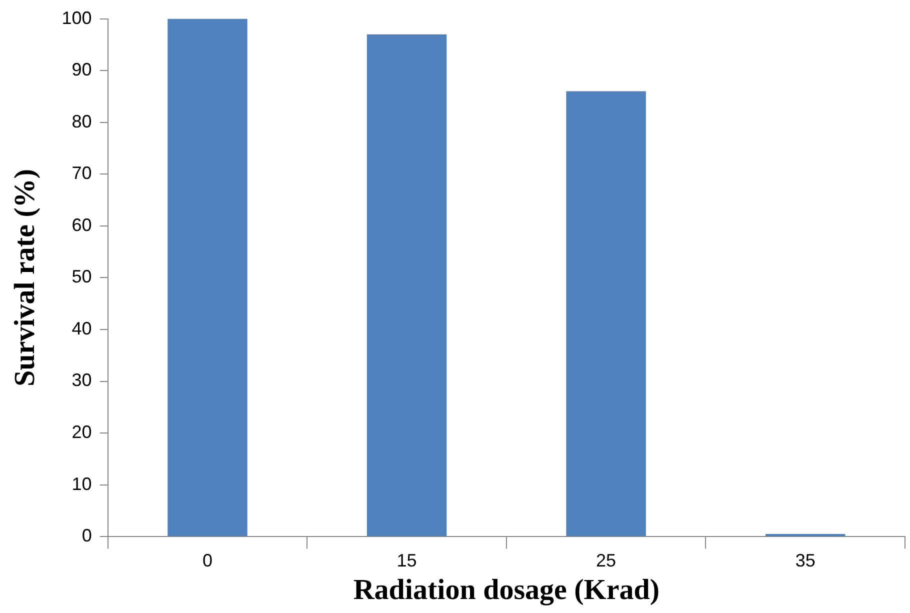 The height and width of the screenshot is (613, 910). Describe the element at coordinates (82, 328) in the screenshot. I see `y-tick-label: 40` at that location.